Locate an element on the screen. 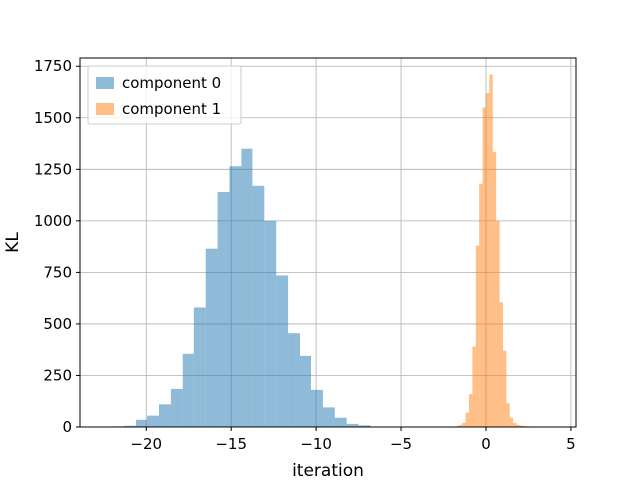 The image size is (640, 480). legend-label-component-0: component 0 is located at coordinates (171, 83).